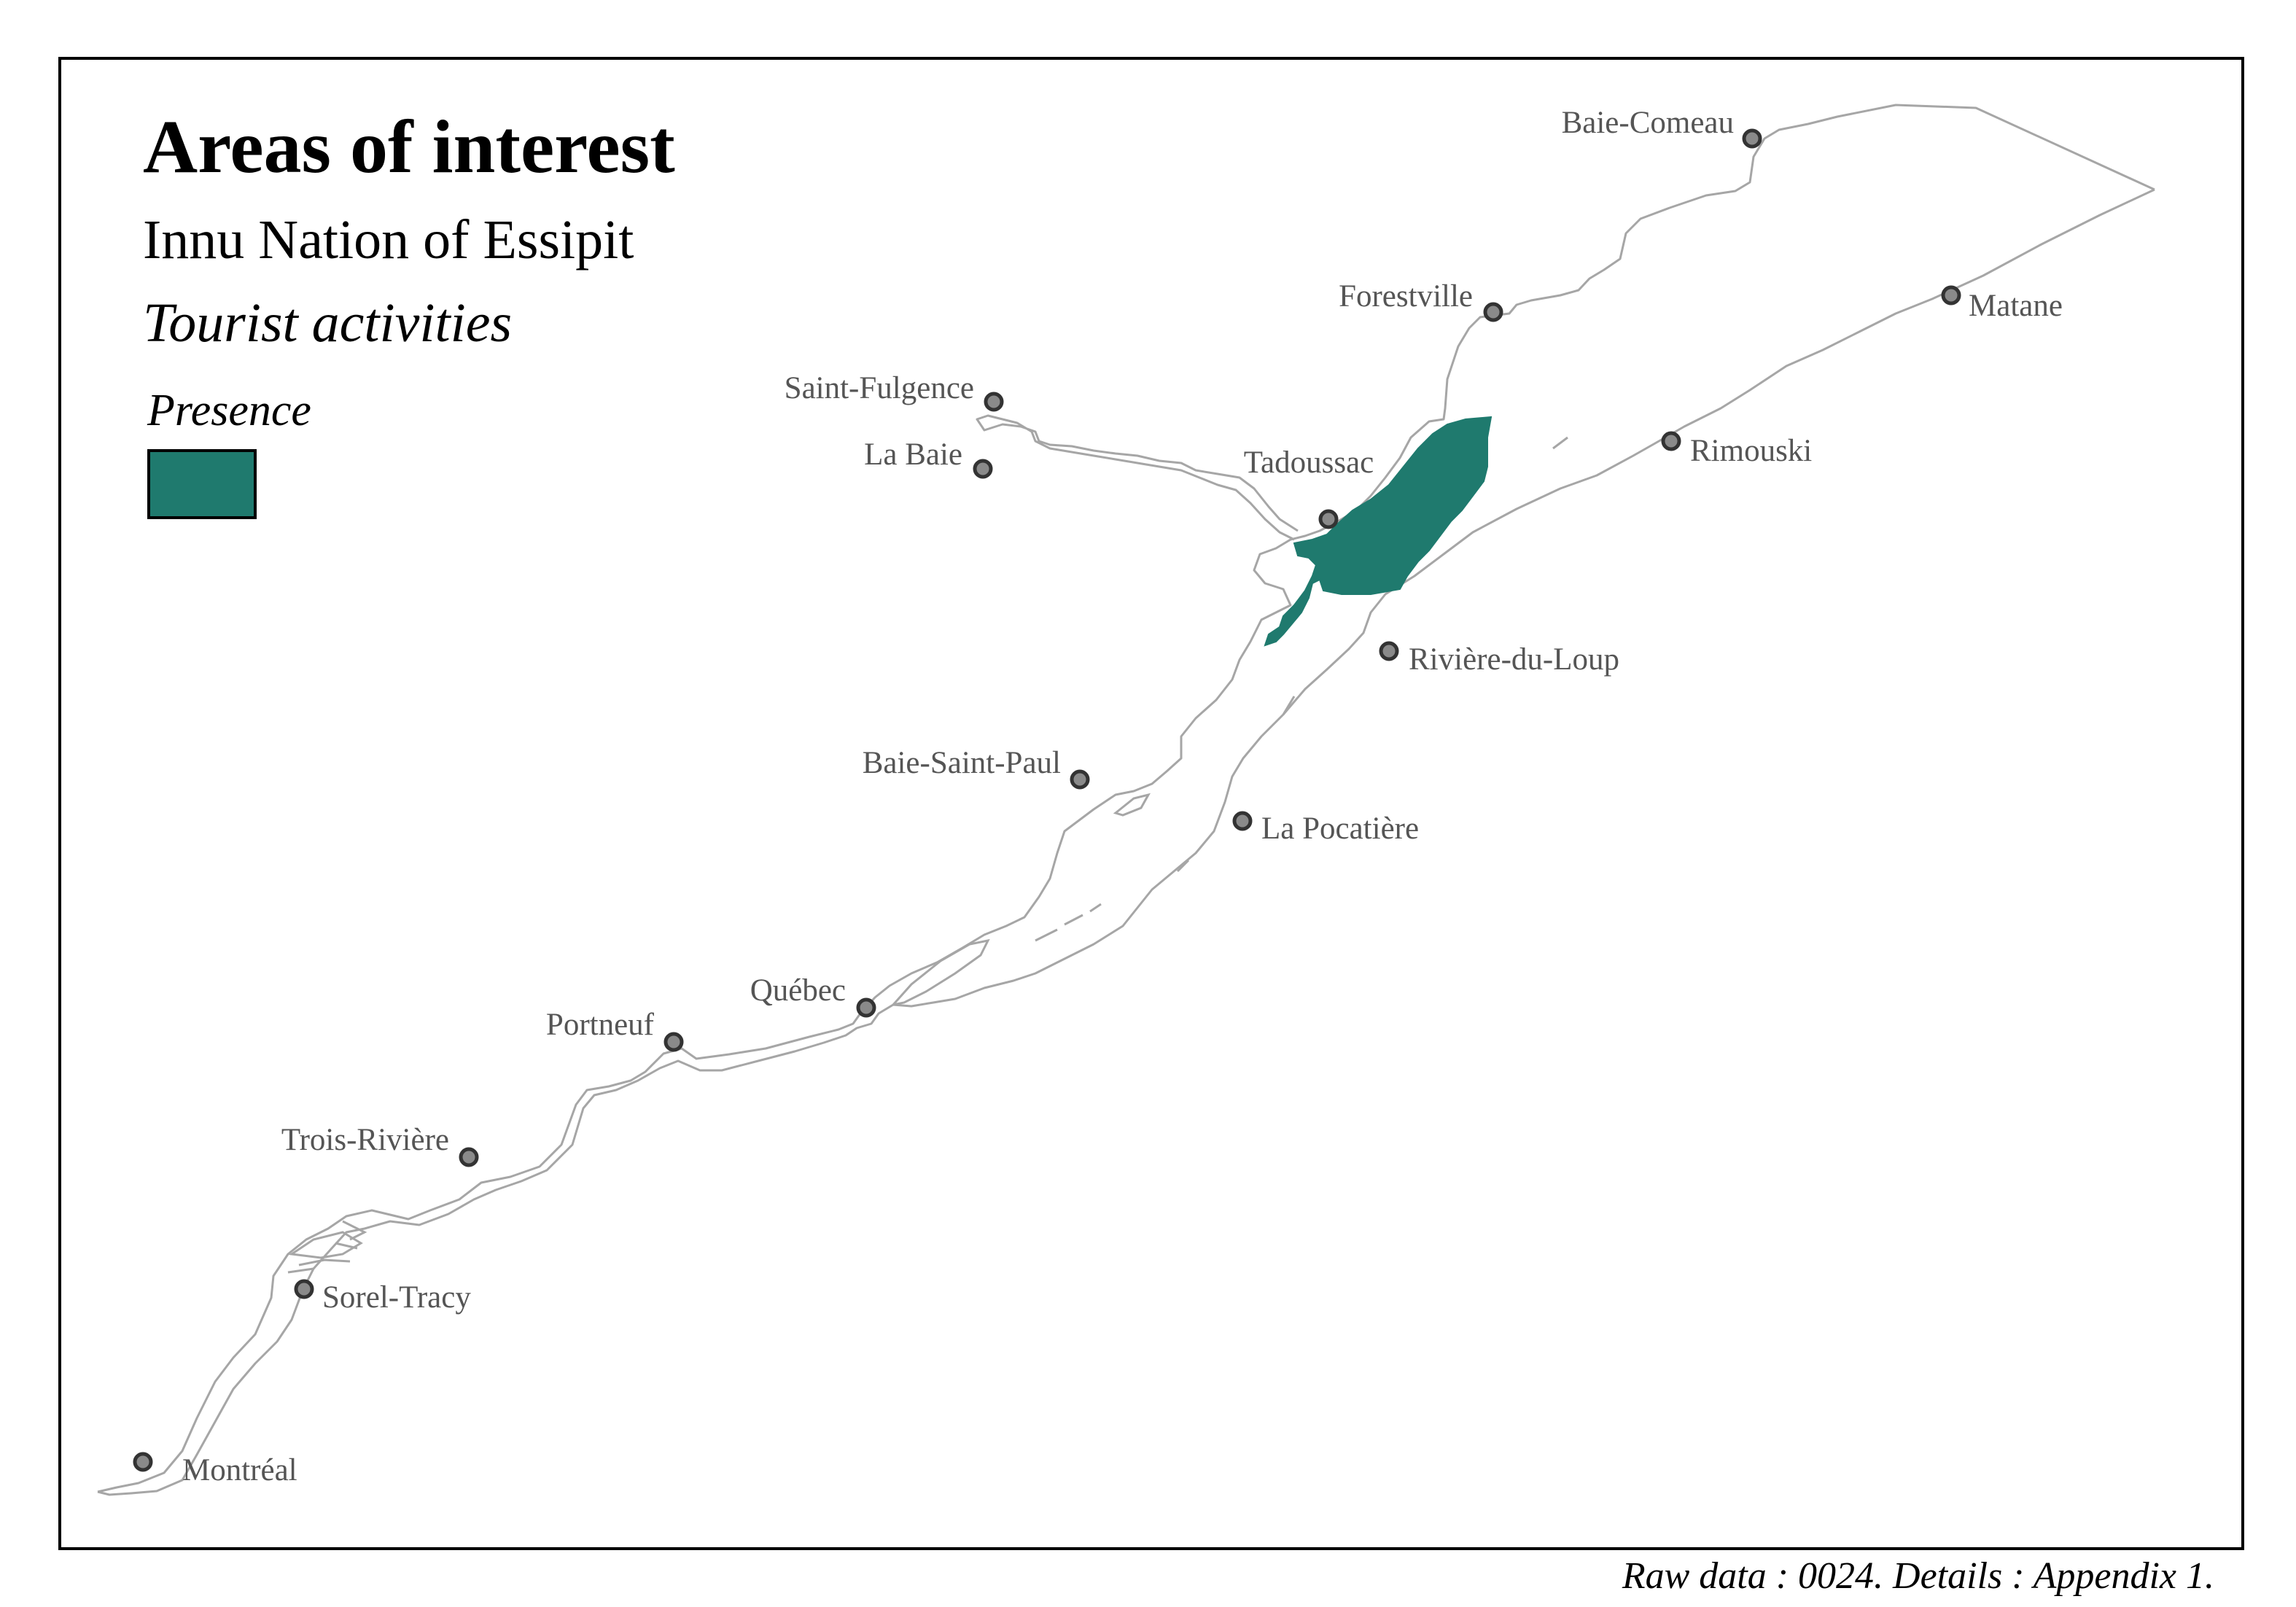 This screenshot has height=1607, width=2296. I want to click on city-marker-baie-saint-paul, so click(1080, 779).